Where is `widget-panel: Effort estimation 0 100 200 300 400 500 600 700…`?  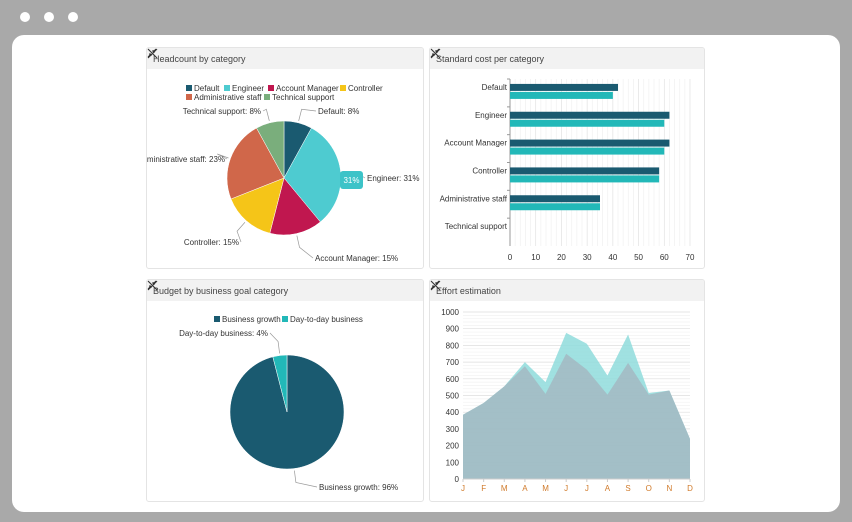 widget-panel: Effort estimation 0 100 200 300 400 500 600 700… is located at coordinates (567, 390).